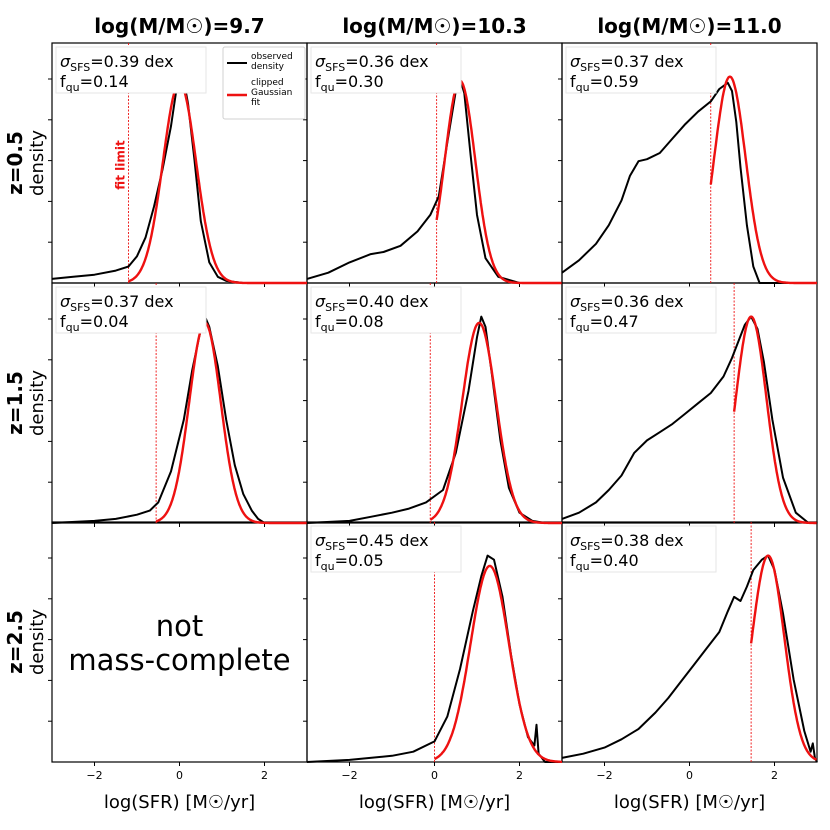 This screenshot has height=830, width=830. Describe the element at coordinates (15, 403) in the screenshot. I see `row-title: z=1.5` at that location.